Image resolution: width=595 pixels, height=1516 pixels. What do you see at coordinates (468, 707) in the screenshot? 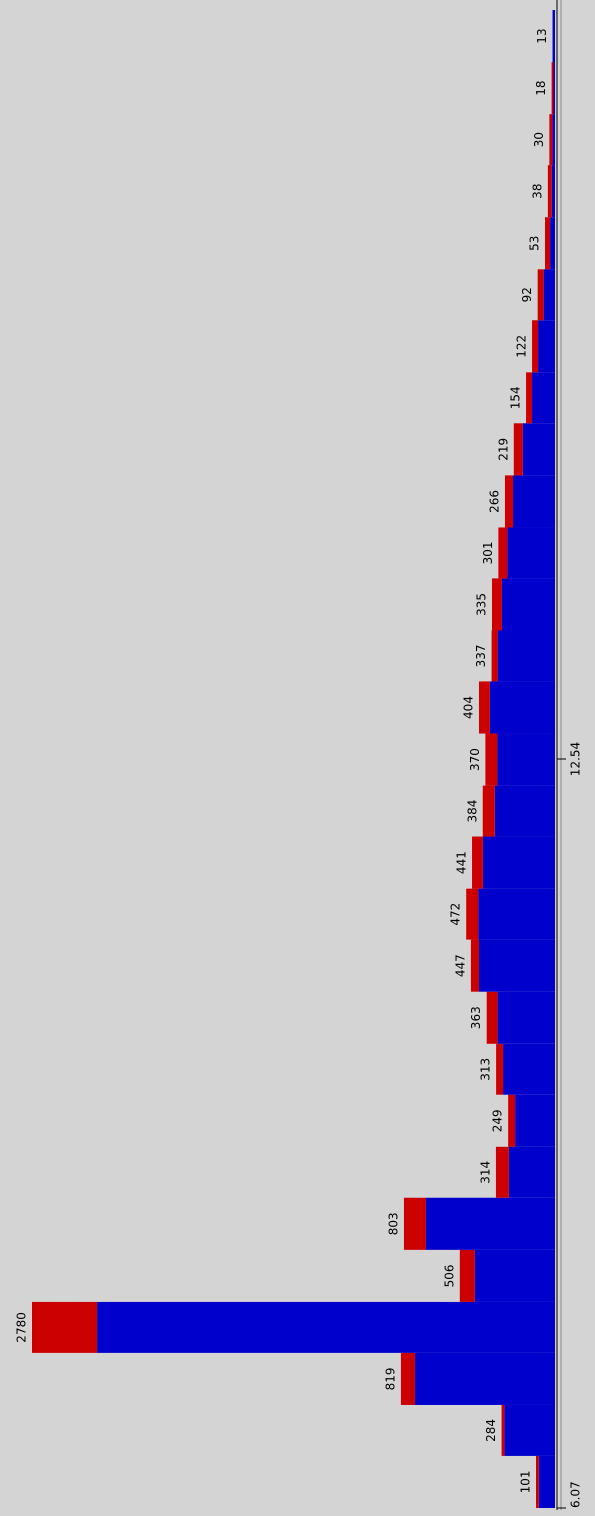
I see `bar-label: 404` at bounding box center [468, 707].